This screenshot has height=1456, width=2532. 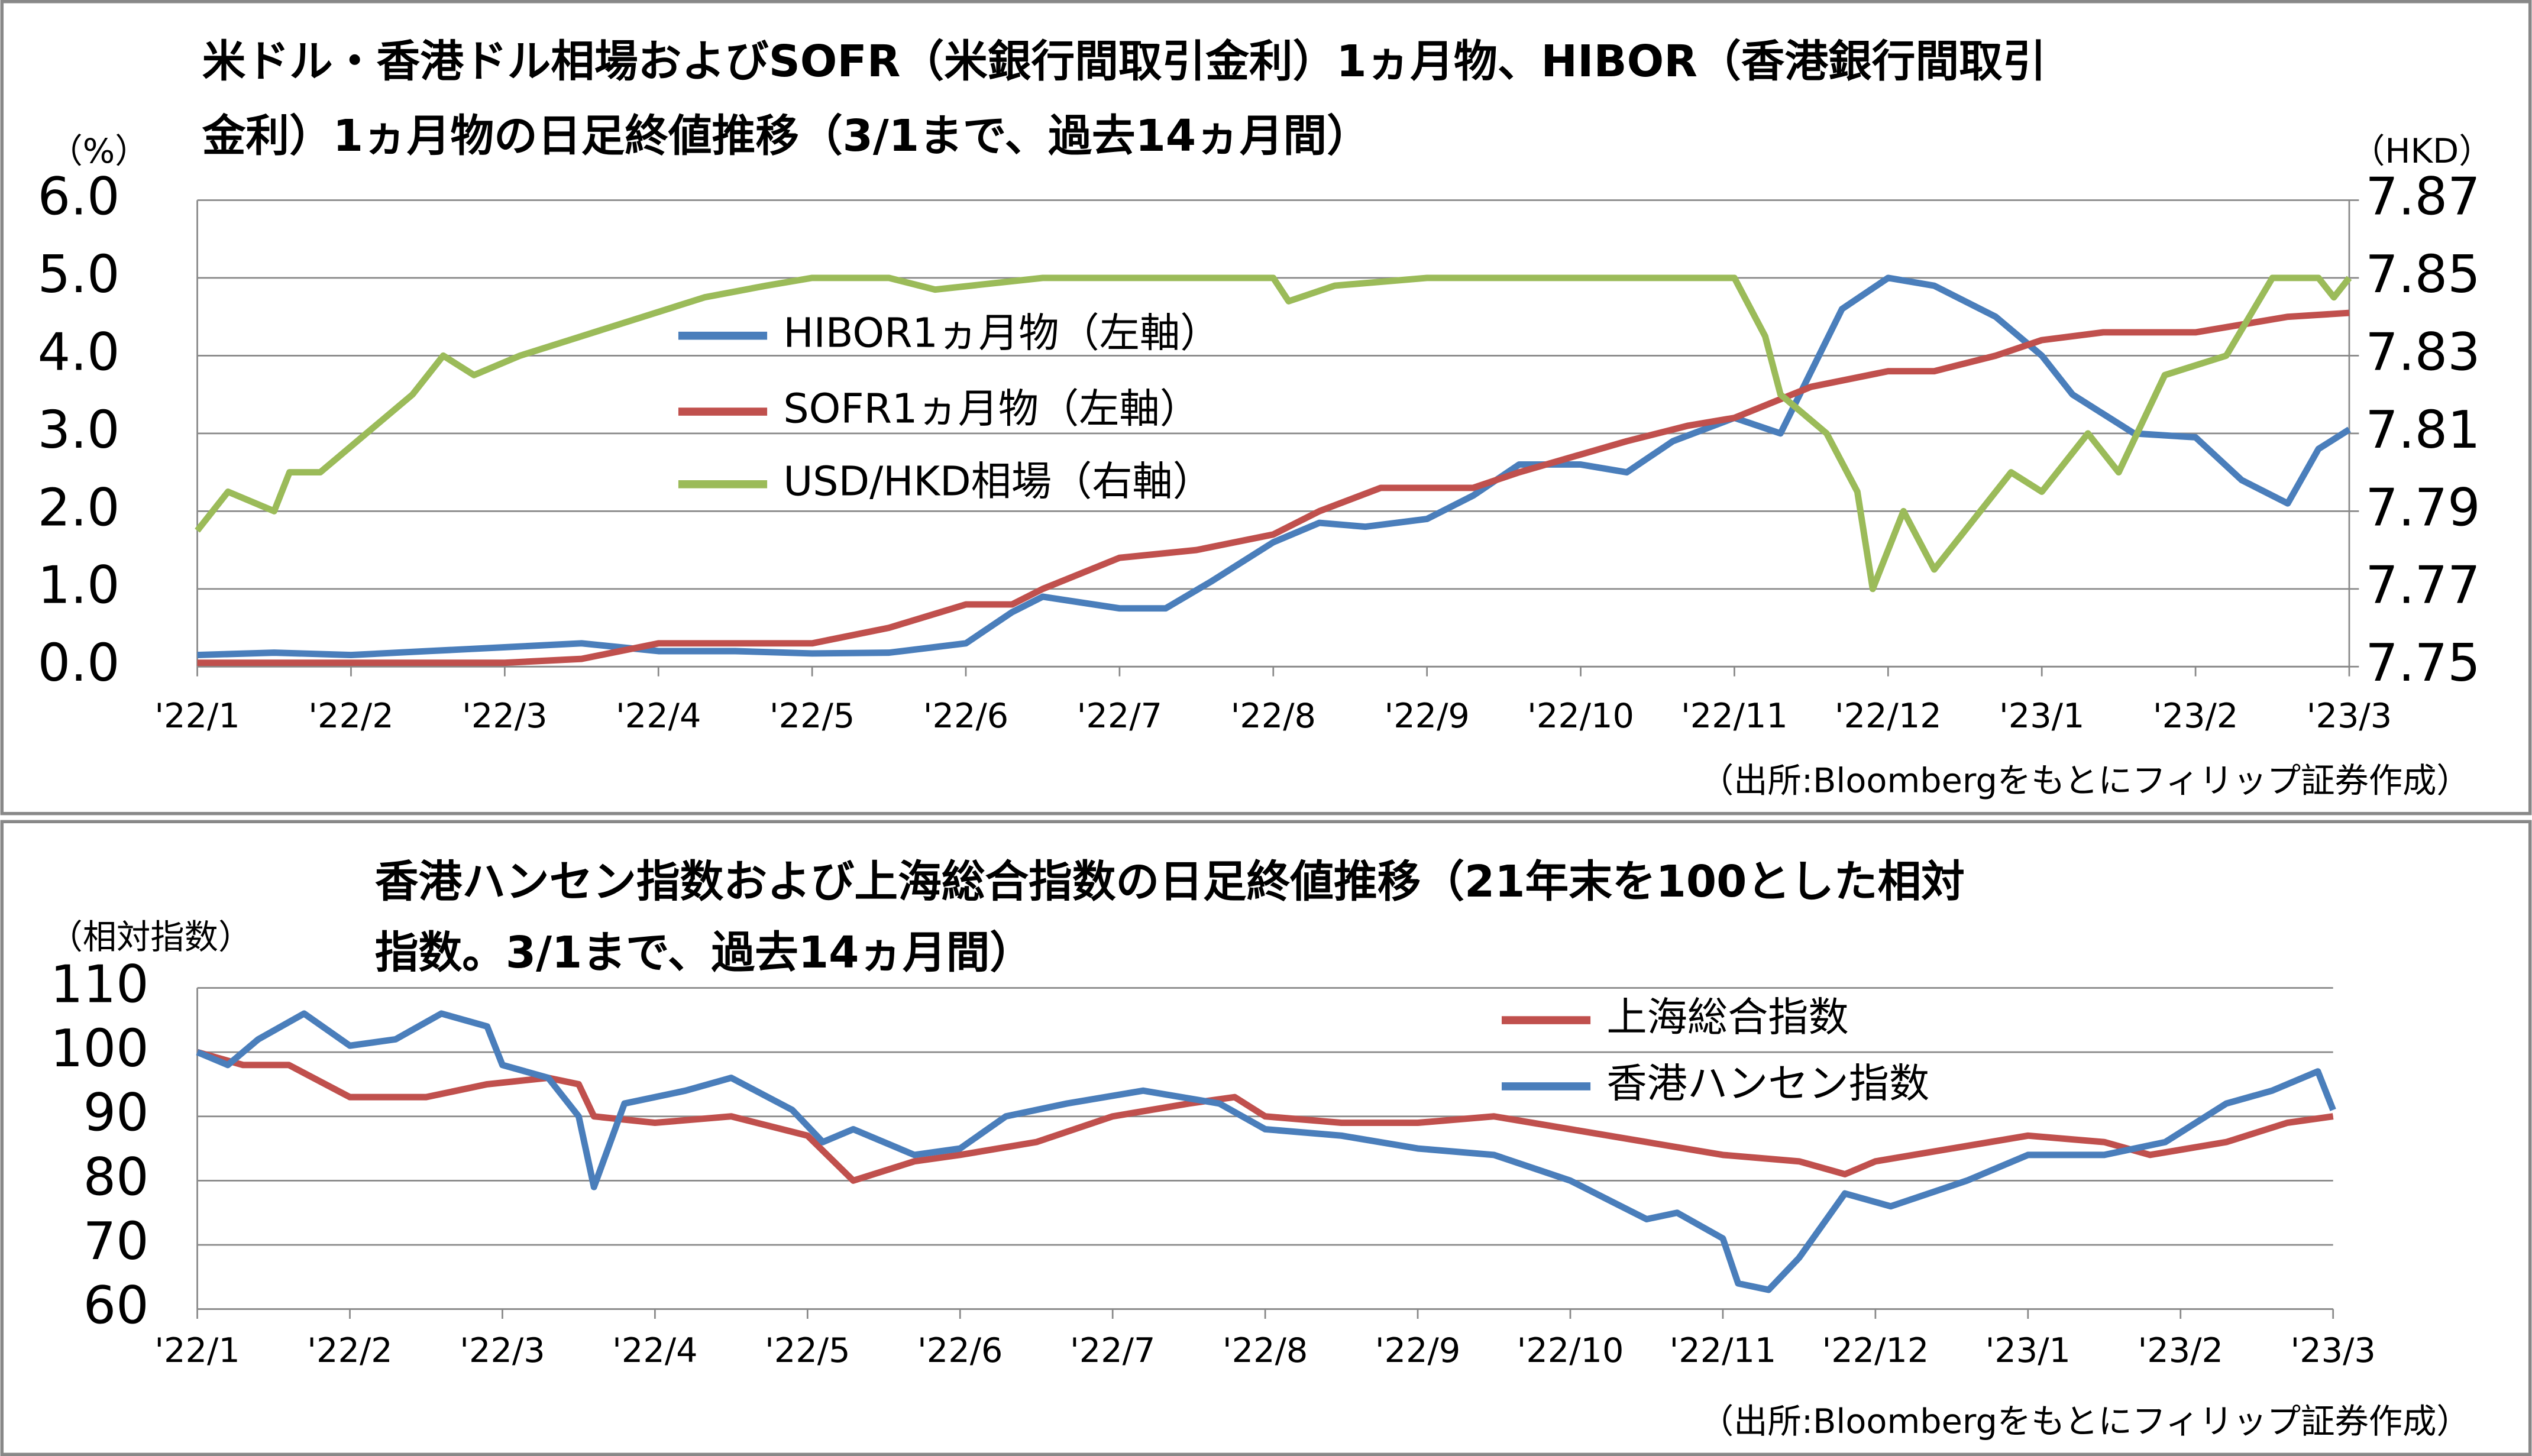 What do you see at coordinates (2422, 430) in the screenshot?
I see `y2-tick-label: 7.81` at bounding box center [2422, 430].